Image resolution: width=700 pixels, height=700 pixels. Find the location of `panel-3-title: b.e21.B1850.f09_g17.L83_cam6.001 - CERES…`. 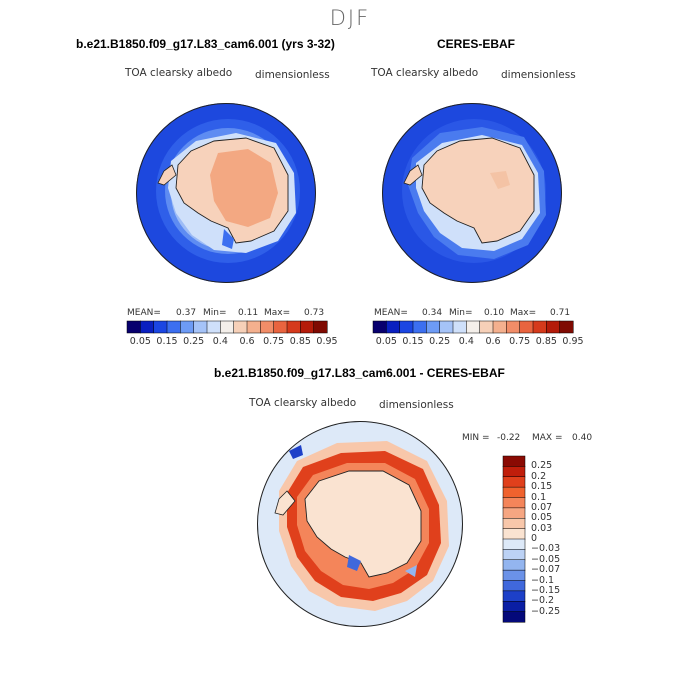

panel-3-title: b.e21.B1850.f09_g17.L83_cam6.001 - CERES… is located at coordinates (359, 373).